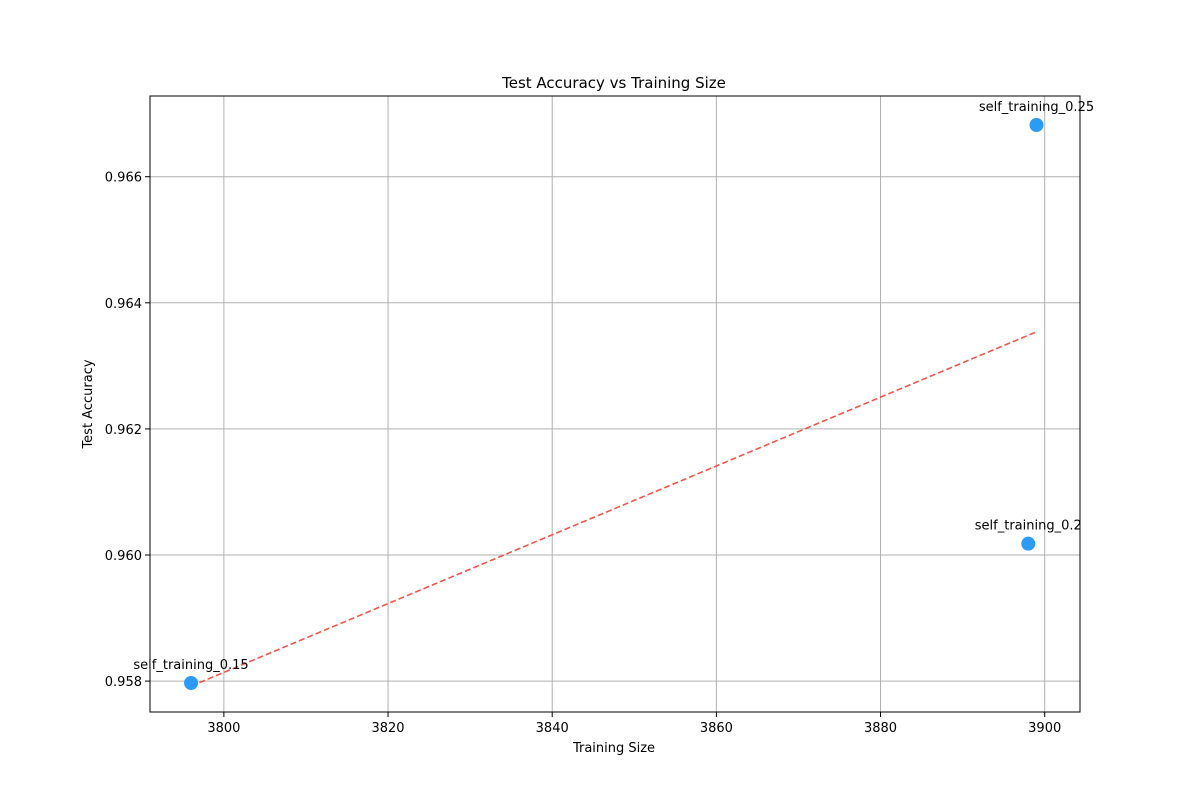 This screenshot has height=800, width=1200. Describe the element at coordinates (123, 556) in the screenshot. I see `y-tick-label: 0.960` at that location.